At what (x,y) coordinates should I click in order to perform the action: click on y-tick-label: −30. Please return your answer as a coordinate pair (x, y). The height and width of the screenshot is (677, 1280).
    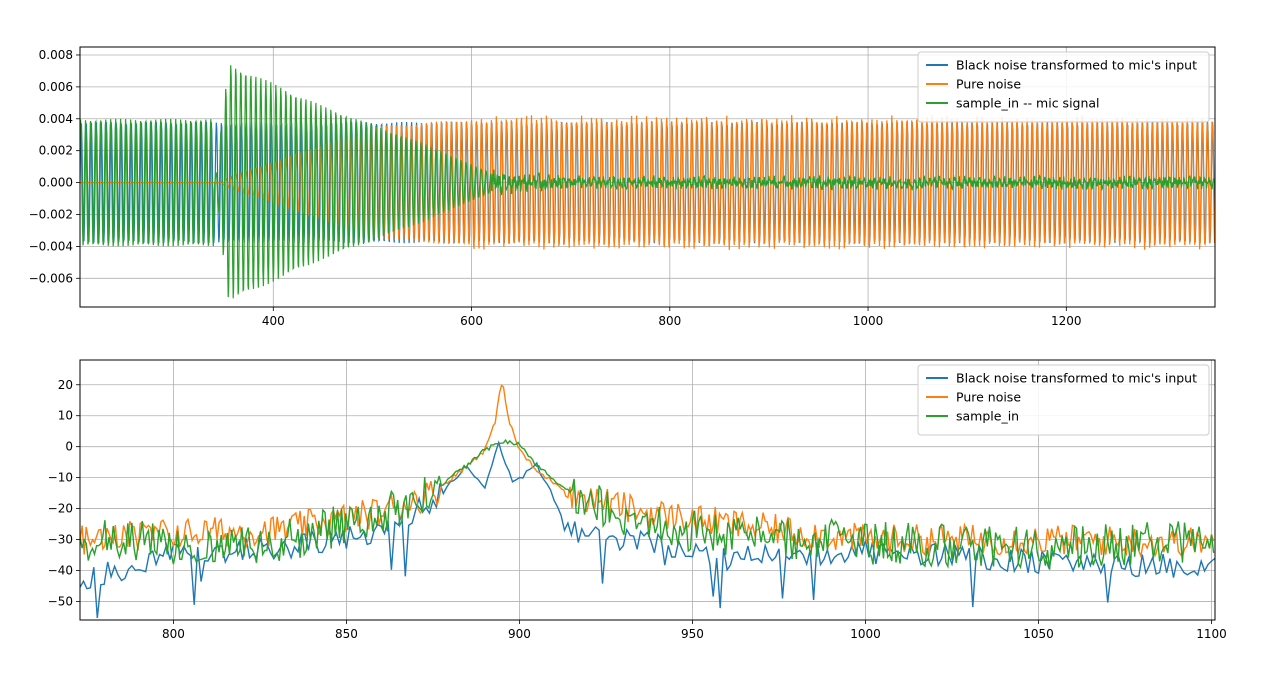
    Looking at the image, I should click on (60, 540).